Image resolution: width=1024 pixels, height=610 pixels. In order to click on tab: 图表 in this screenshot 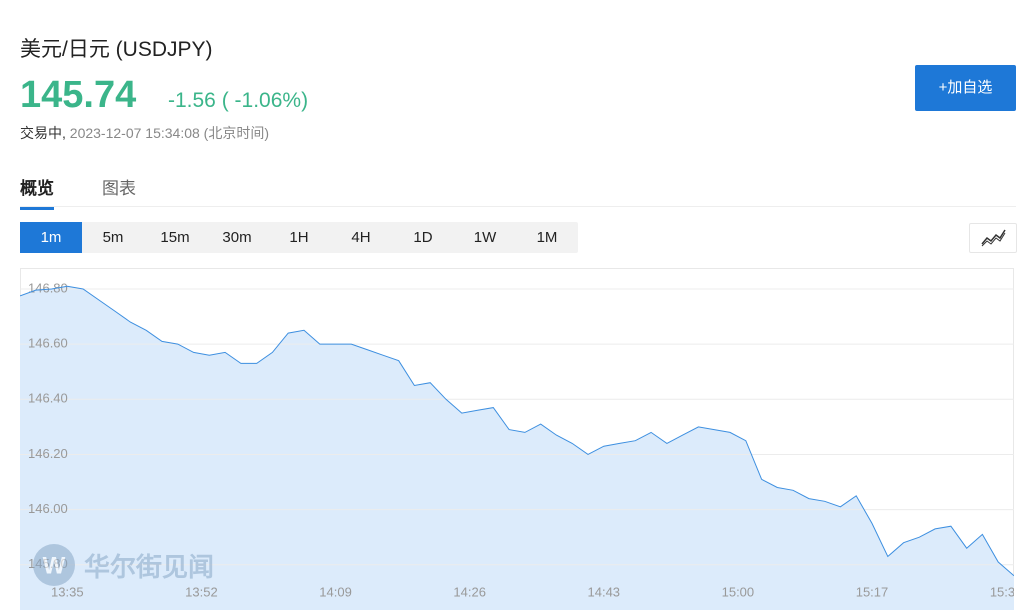, I will do `click(119, 188)`.